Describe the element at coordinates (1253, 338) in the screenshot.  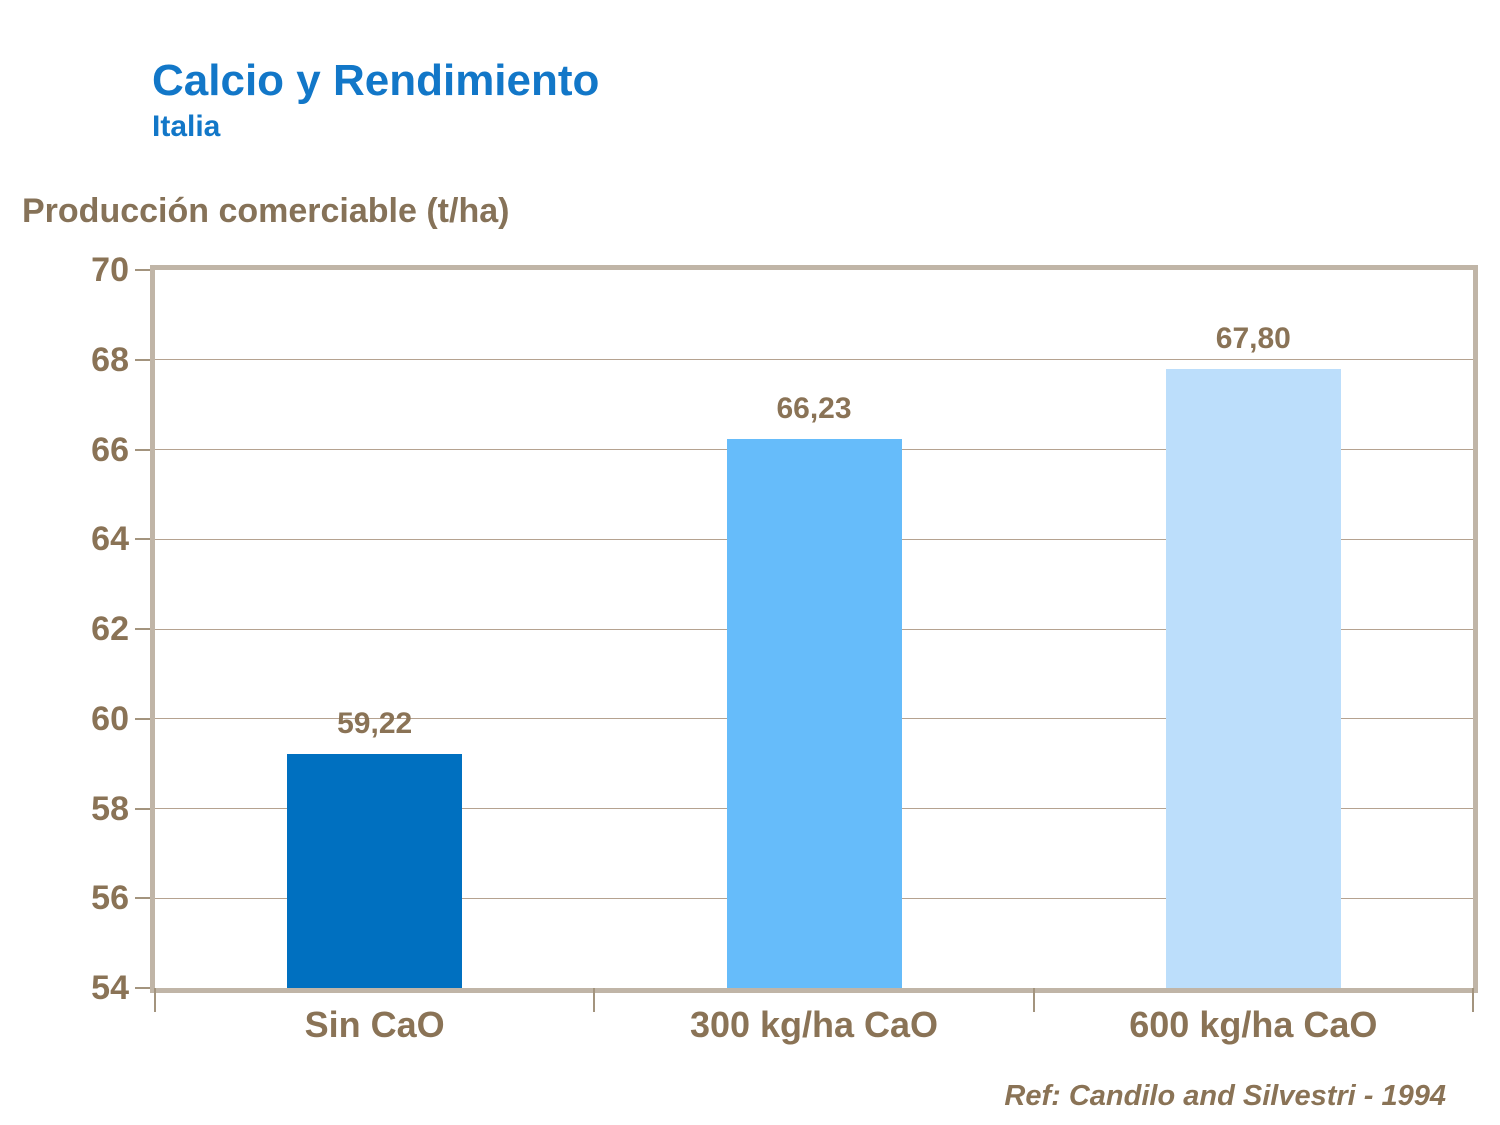
I see `bar-value-label-600-kg-ha-cao: 67,80` at that location.